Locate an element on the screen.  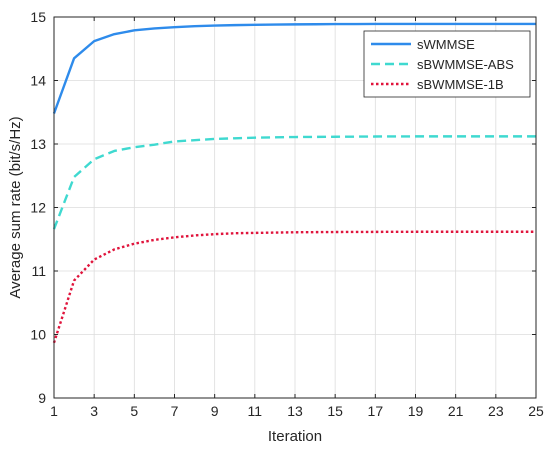
y-tick-label: 9 is located at coordinates (42, 398).